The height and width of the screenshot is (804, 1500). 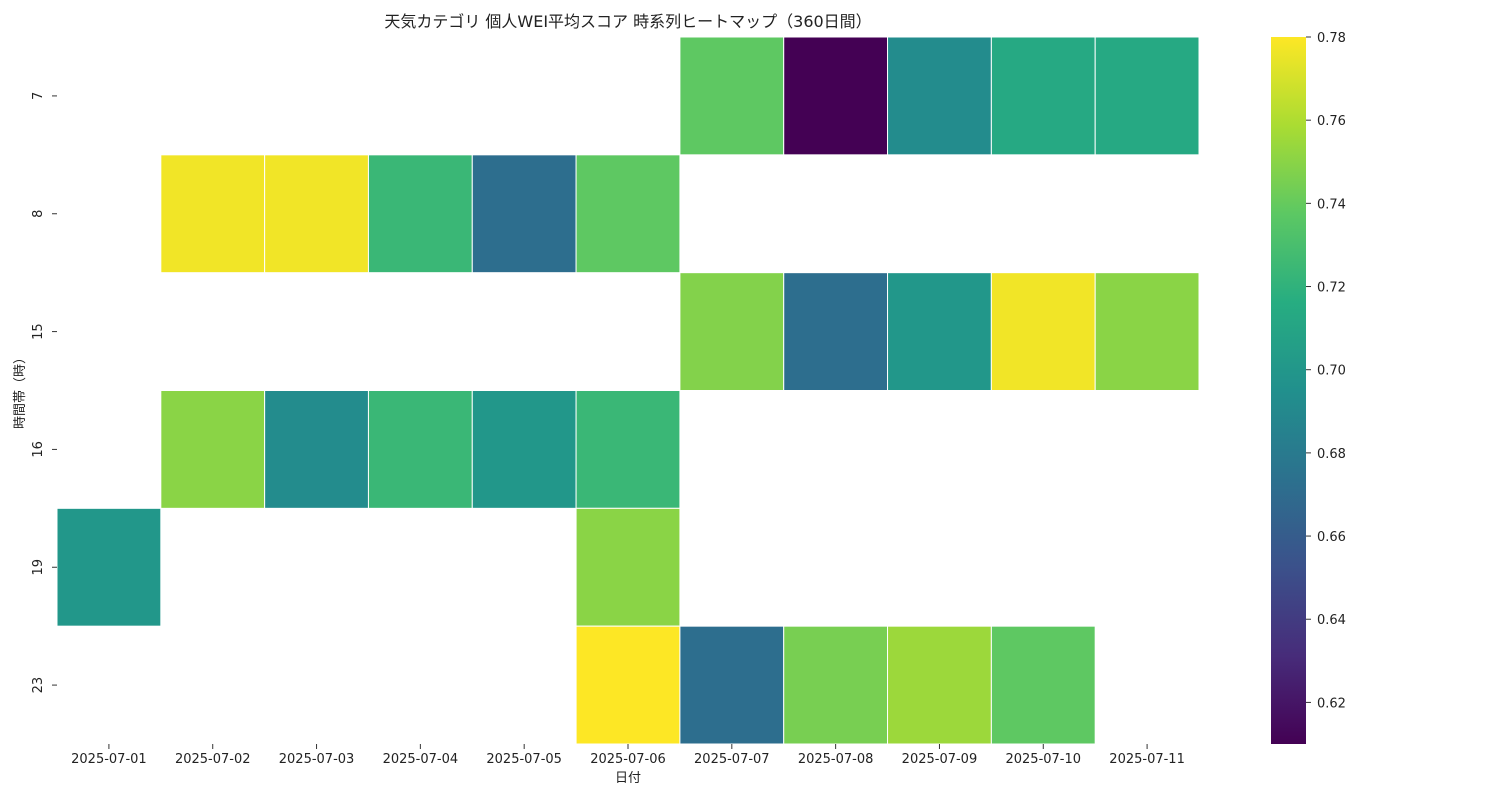 What do you see at coordinates (732, 759) in the screenshot?
I see `x-tick-label: 2025-07-07` at bounding box center [732, 759].